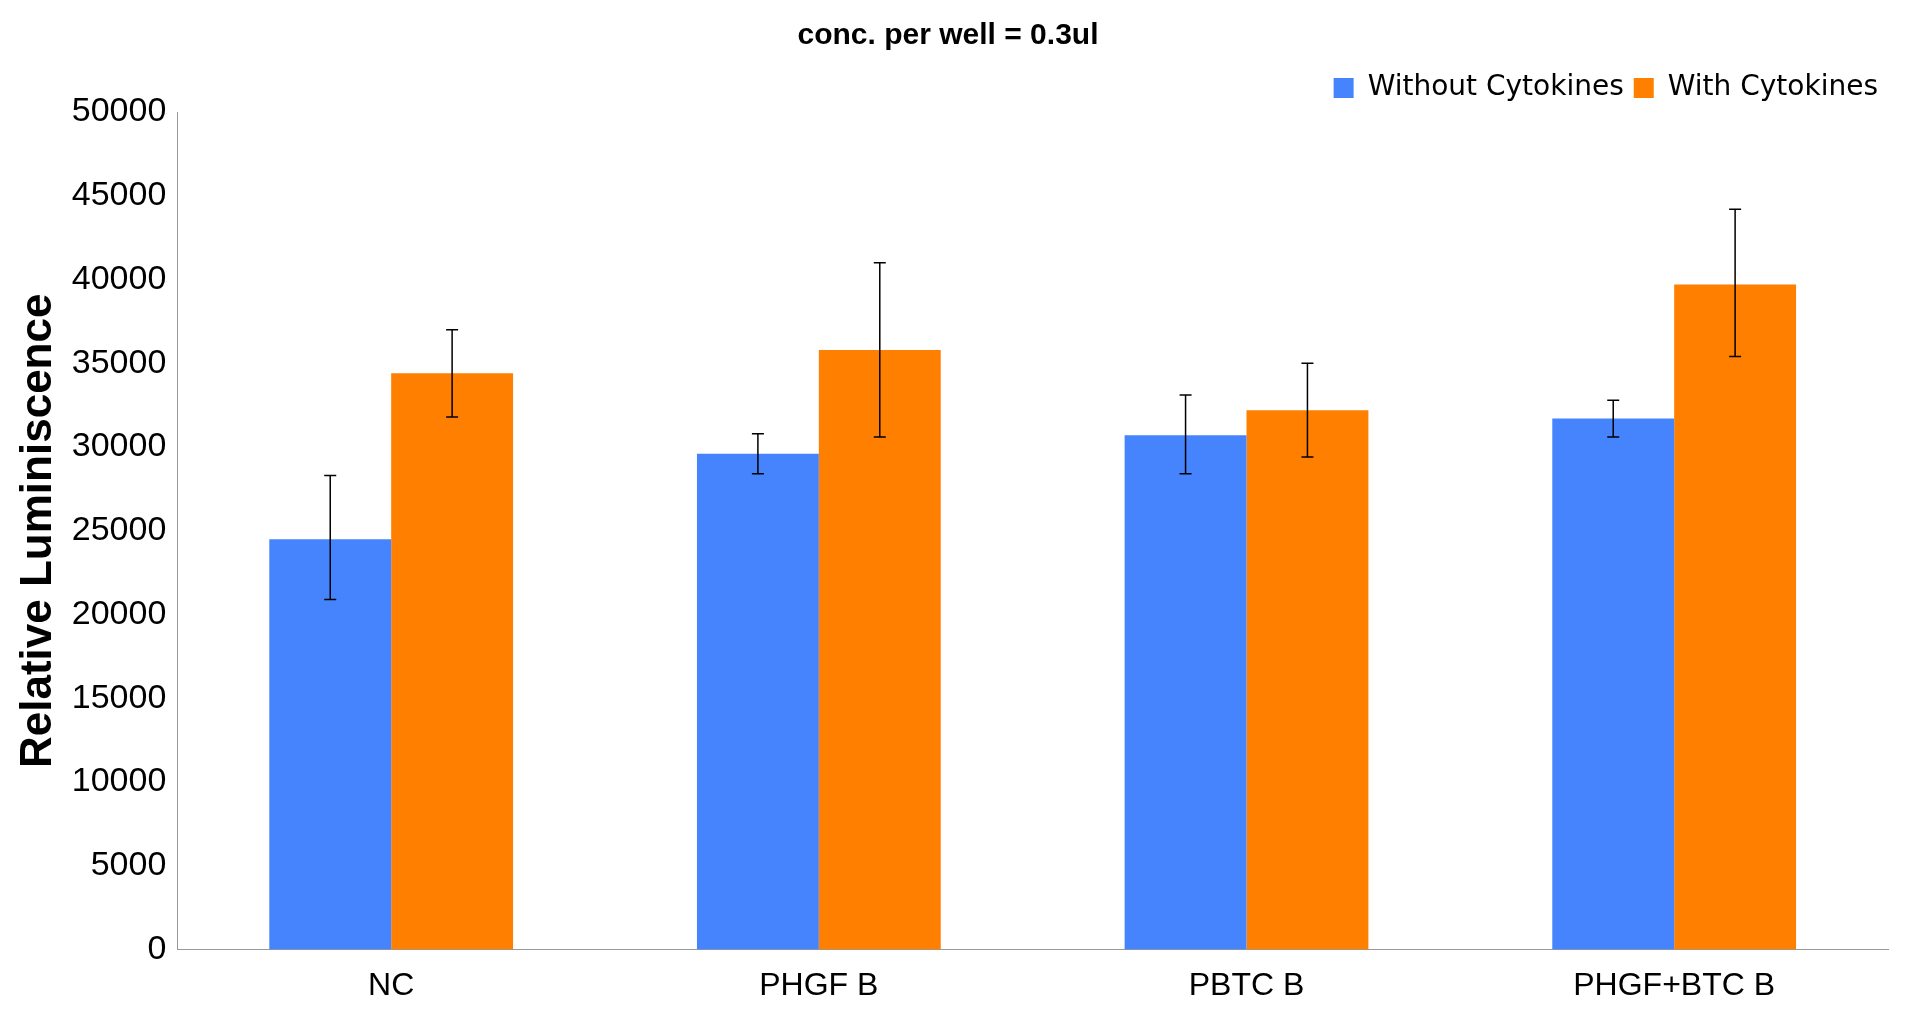 The height and width of the screenshot is (1018, 1926). What do you see at coordinates (119, 360) in the screenshot?
I see `y-tick-label: 35000` at bounding box center [119, 360].